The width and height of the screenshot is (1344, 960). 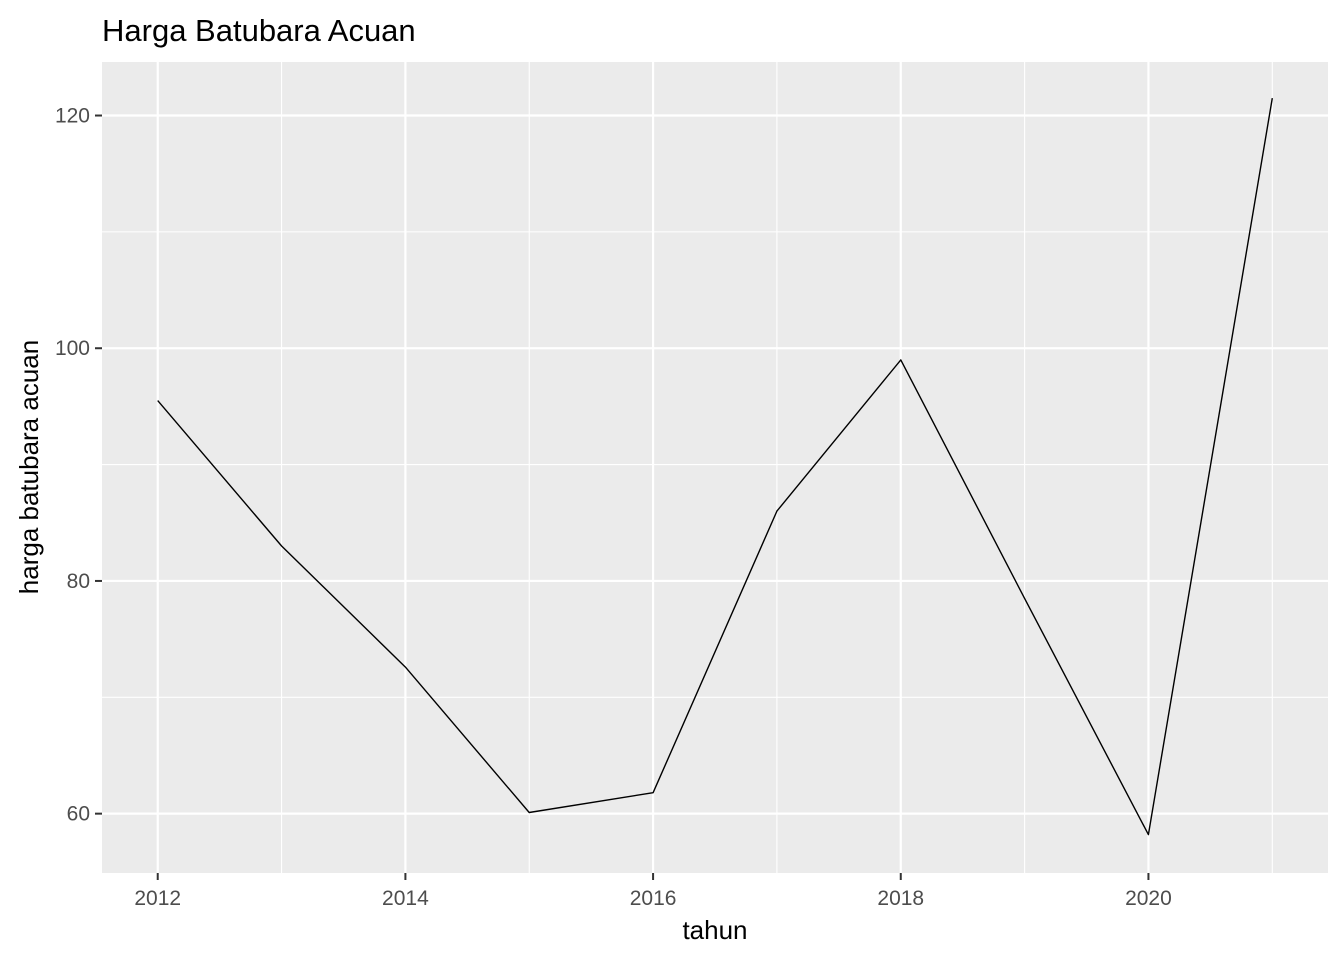 I want to click on x-tick-label: 2016, so click(x=653, y=898).